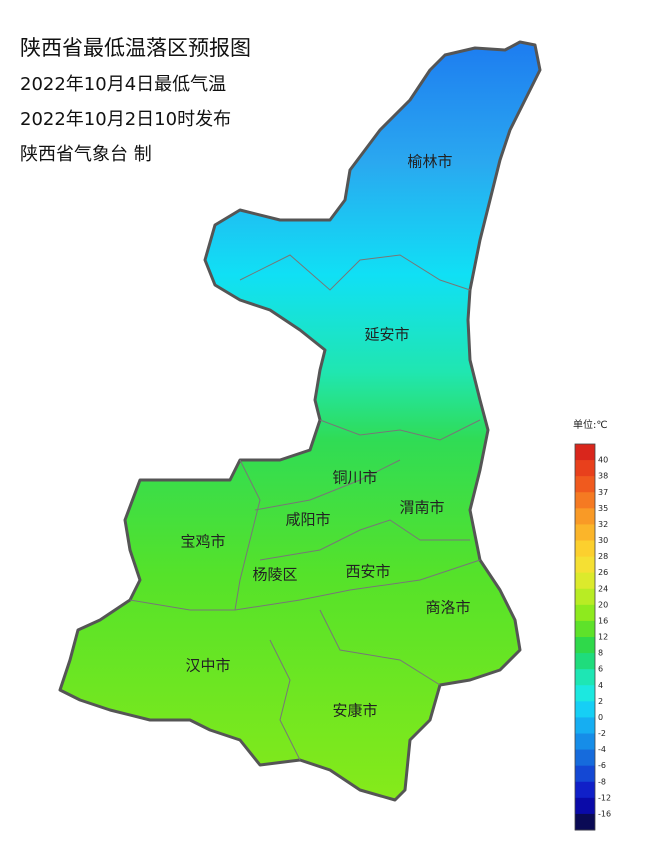 The width and height of the screenshot is (665, 864). Describe the element at coordinates (600, 685) in the screenshot. I see `legend-label: 4` at that location.